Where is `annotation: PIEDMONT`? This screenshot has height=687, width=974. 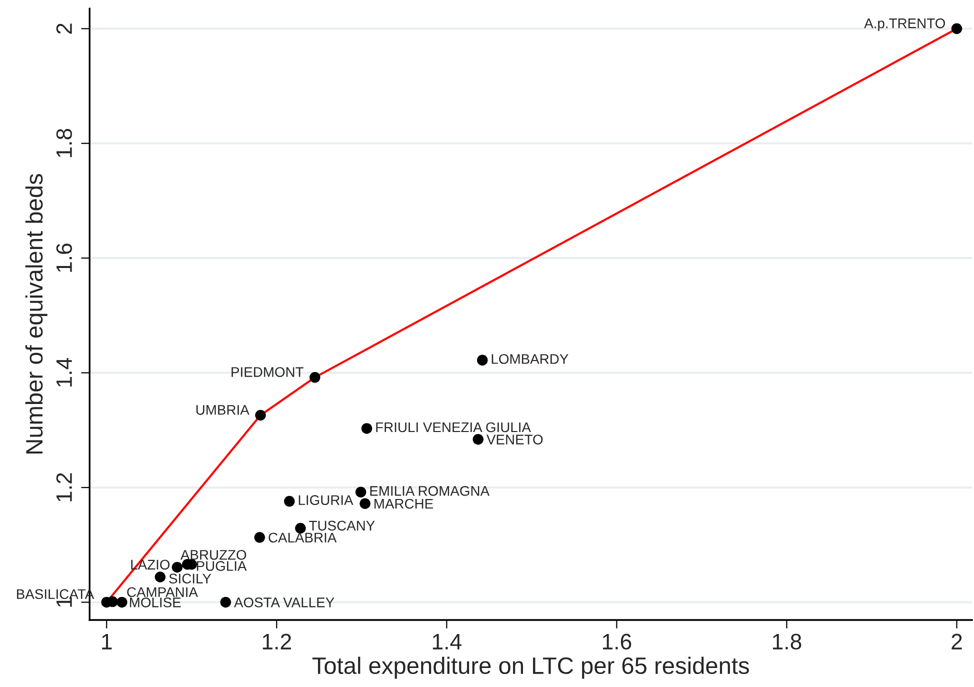
annotation: PIEDMONT is located at coordinates (268, 372).